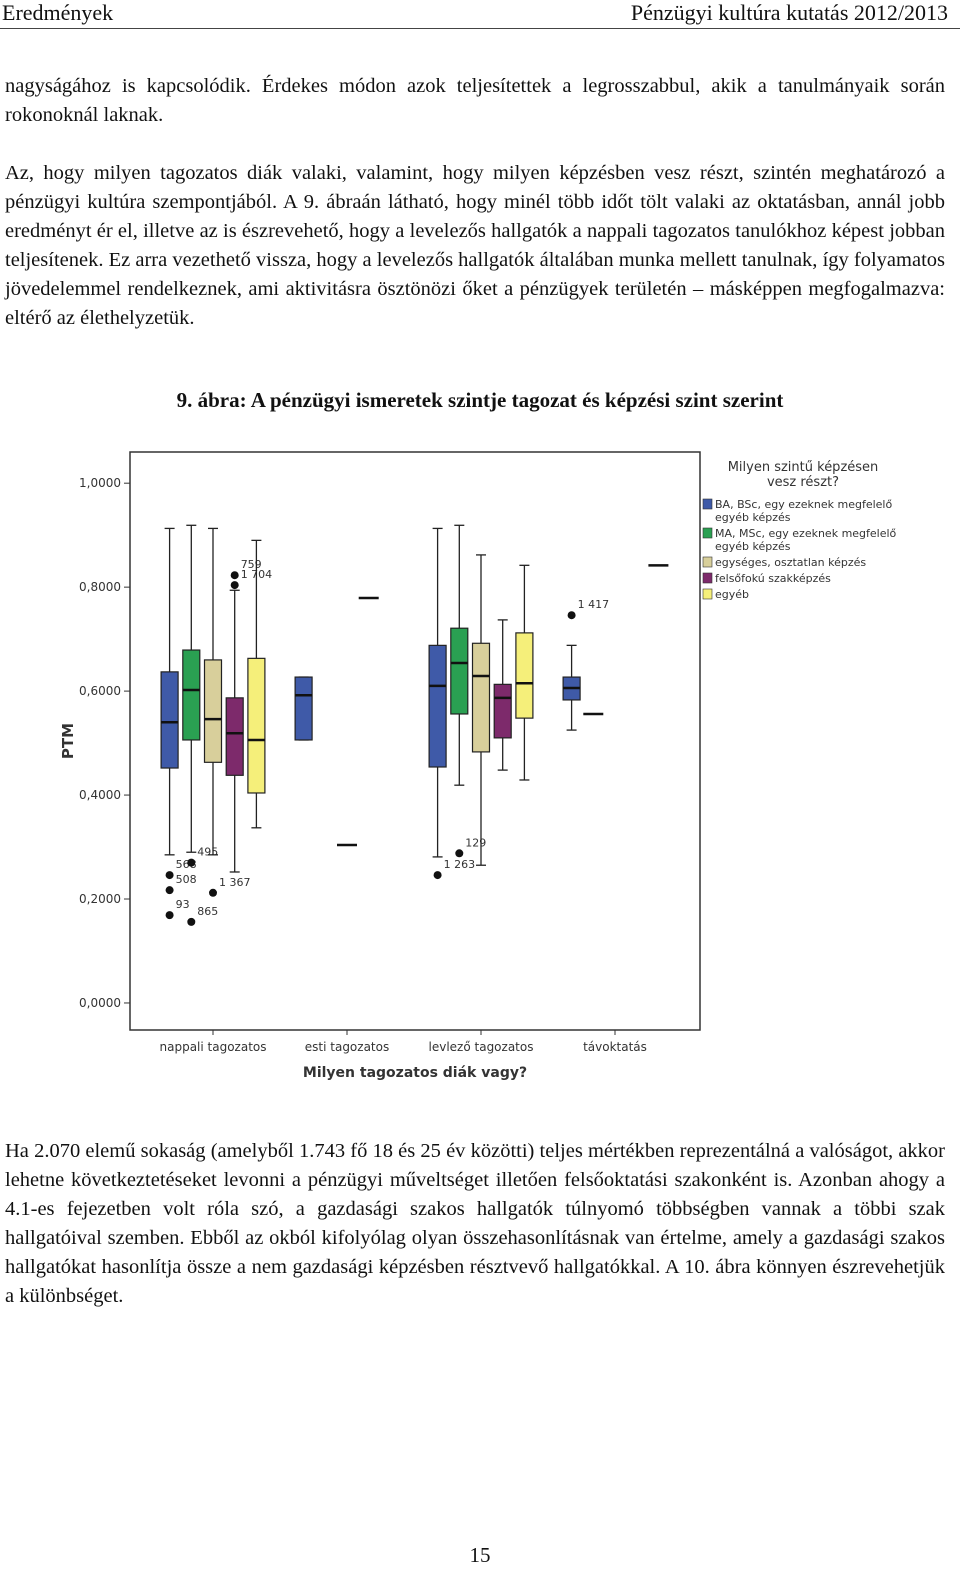  I want to click on outlier-label: 865, so click(207, 911).